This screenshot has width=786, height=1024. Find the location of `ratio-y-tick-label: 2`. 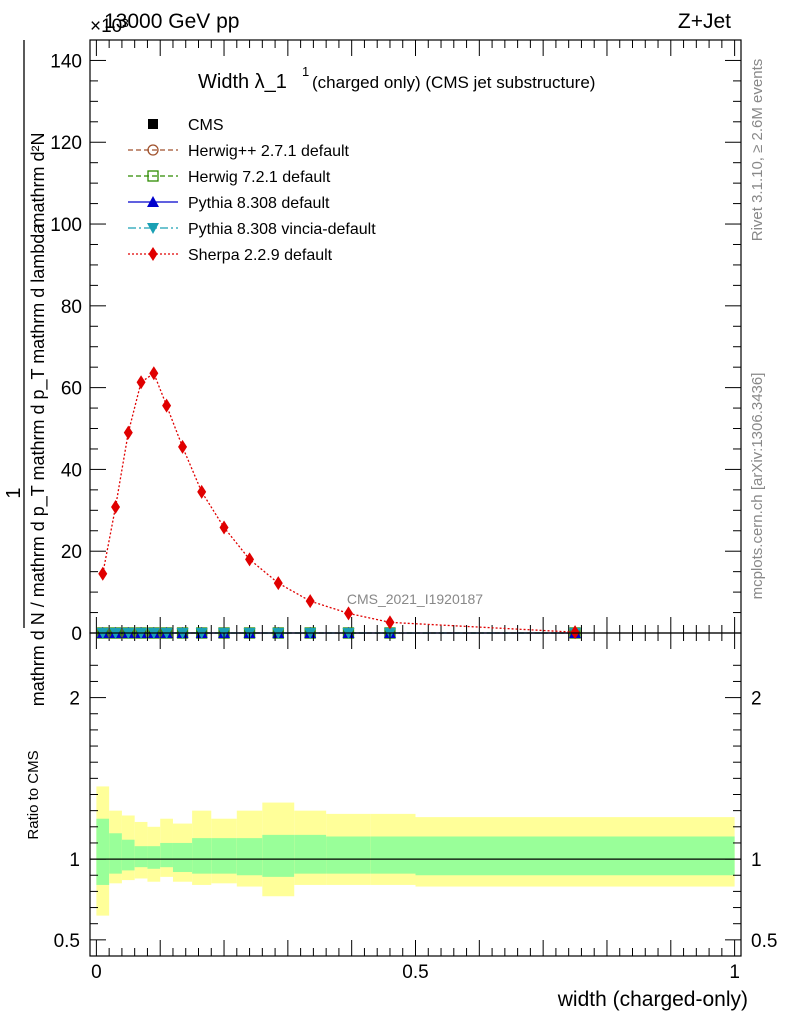

ratio-y-tick-label: 2 is located at coordinates (74, 699).